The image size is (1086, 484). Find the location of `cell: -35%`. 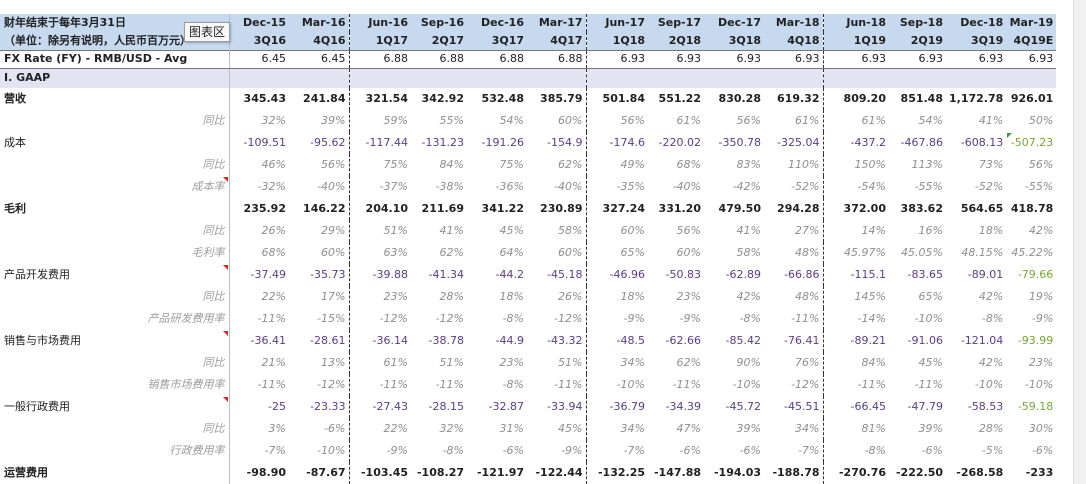

cell: -35% is located at coordinates (630, 186).